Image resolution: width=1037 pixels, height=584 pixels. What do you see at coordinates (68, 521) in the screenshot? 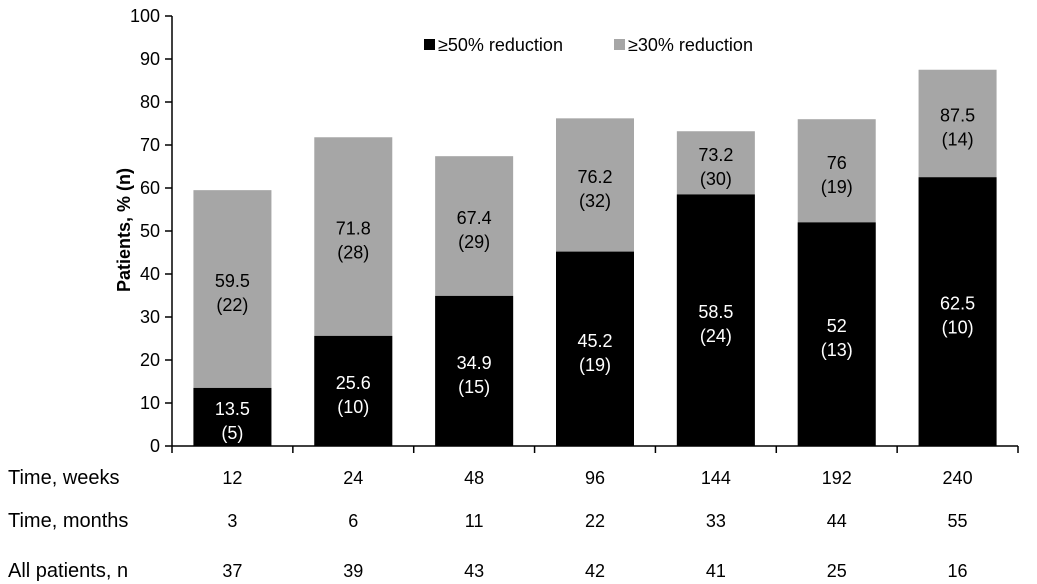
I see `row-label-months: Time, months` at bounding box center [68, 521].